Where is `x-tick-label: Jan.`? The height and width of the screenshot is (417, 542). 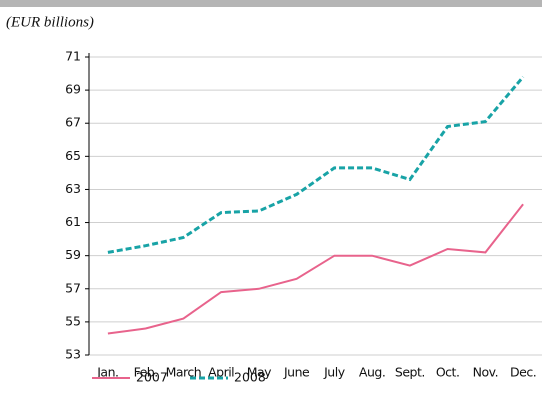
x-tick-label: Jan. is located at coordinates (107, 372).